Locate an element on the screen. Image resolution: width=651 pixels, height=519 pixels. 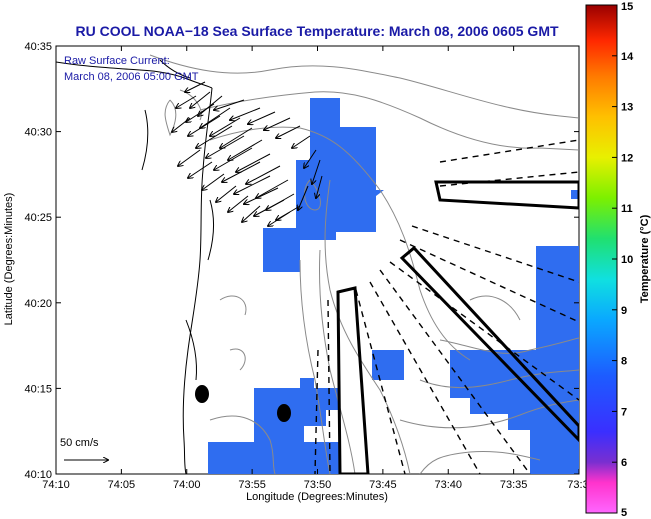
colorbar-tick-label: 9 is located at coordinates (624, 311).